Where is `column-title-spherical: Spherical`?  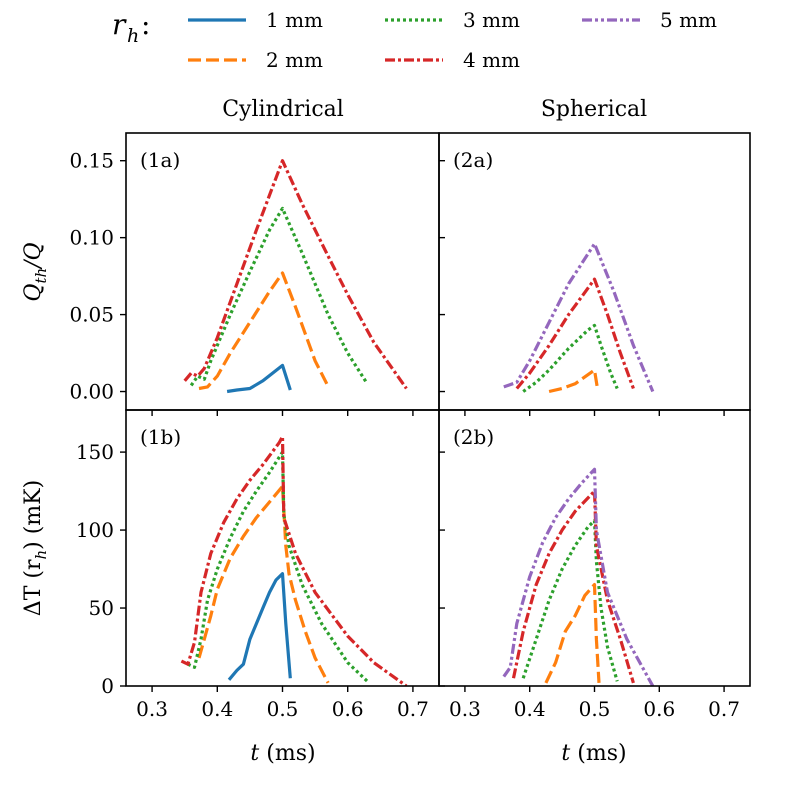
column-title-spherical: Spherical is located at coordinates (594, 109).